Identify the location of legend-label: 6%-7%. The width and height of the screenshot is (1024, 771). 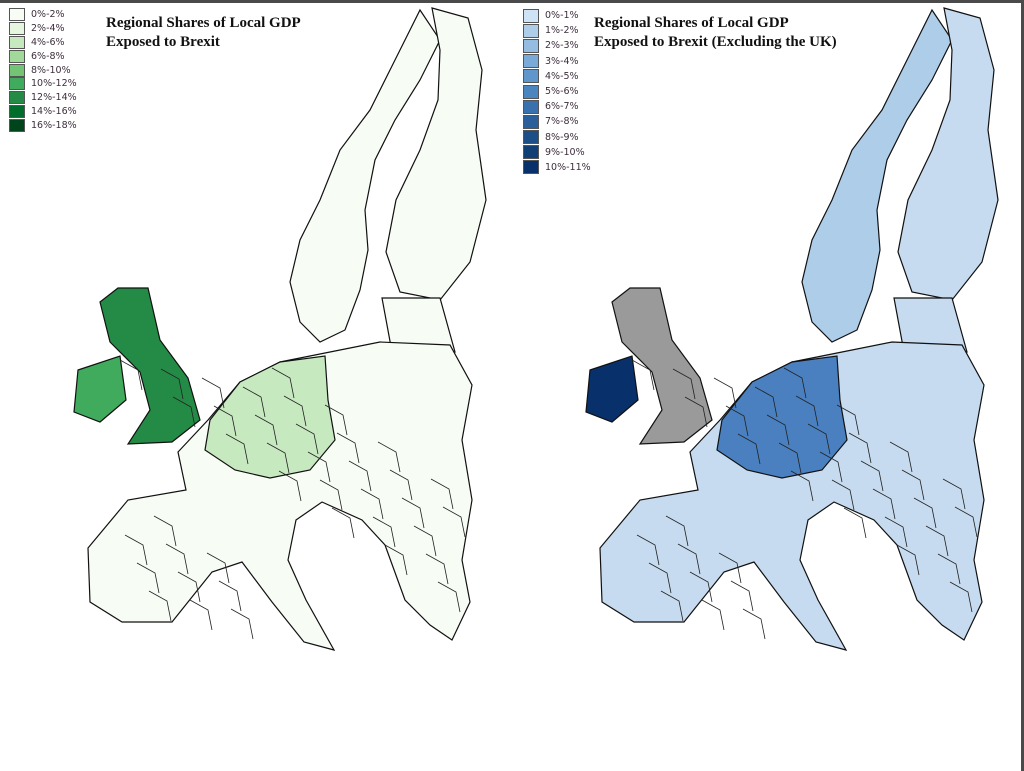
(562, 107).